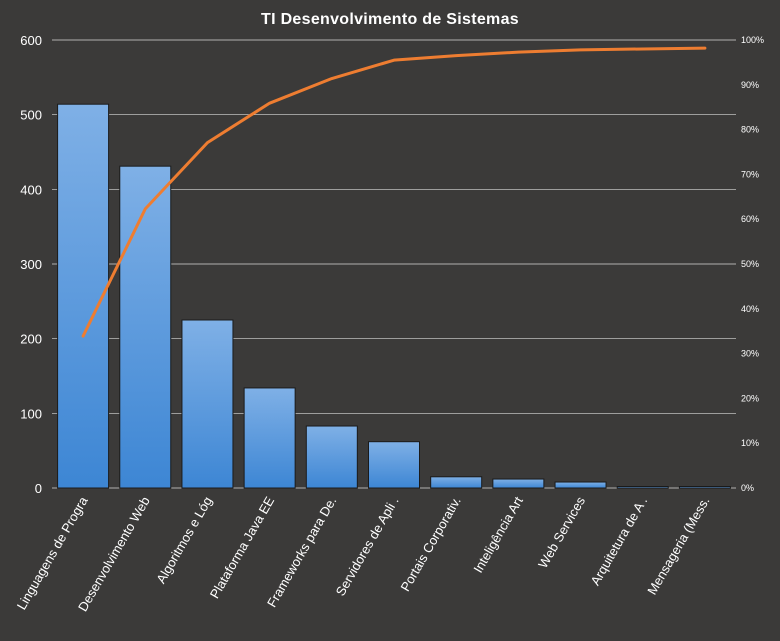  What do you see at coordinates (31, 413) in the screenshot?
I see `left-axis-tick-label: 100` at bounding box center [31, 413].